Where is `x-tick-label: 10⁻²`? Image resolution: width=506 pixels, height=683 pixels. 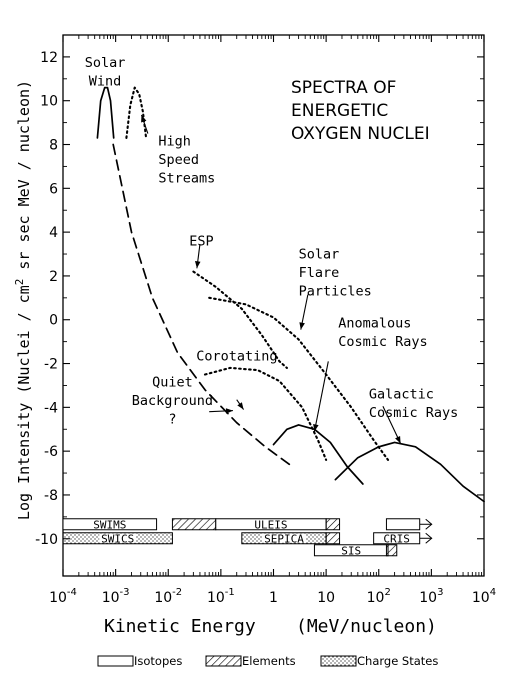
x-tick-label: 10⁻² is located at coordinates (168, 596).